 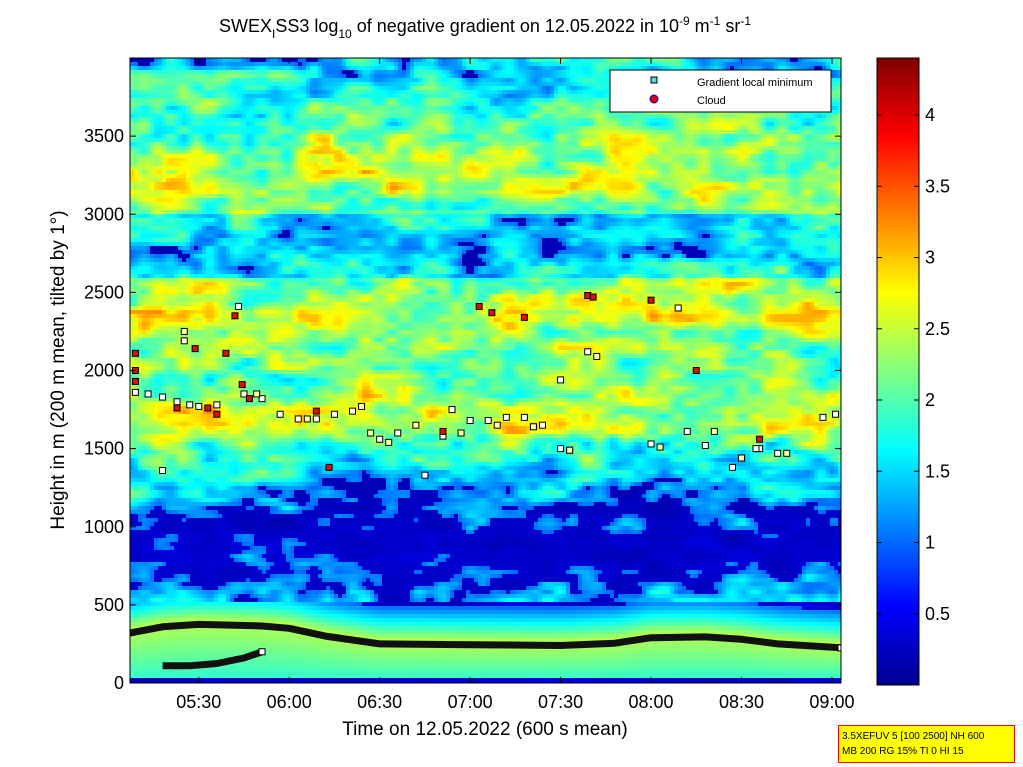 What do you see at coordinates (937, 329) in the screenshot?
I see `colorbar-tick-label: 2.5` at bounding box center [937, 329].